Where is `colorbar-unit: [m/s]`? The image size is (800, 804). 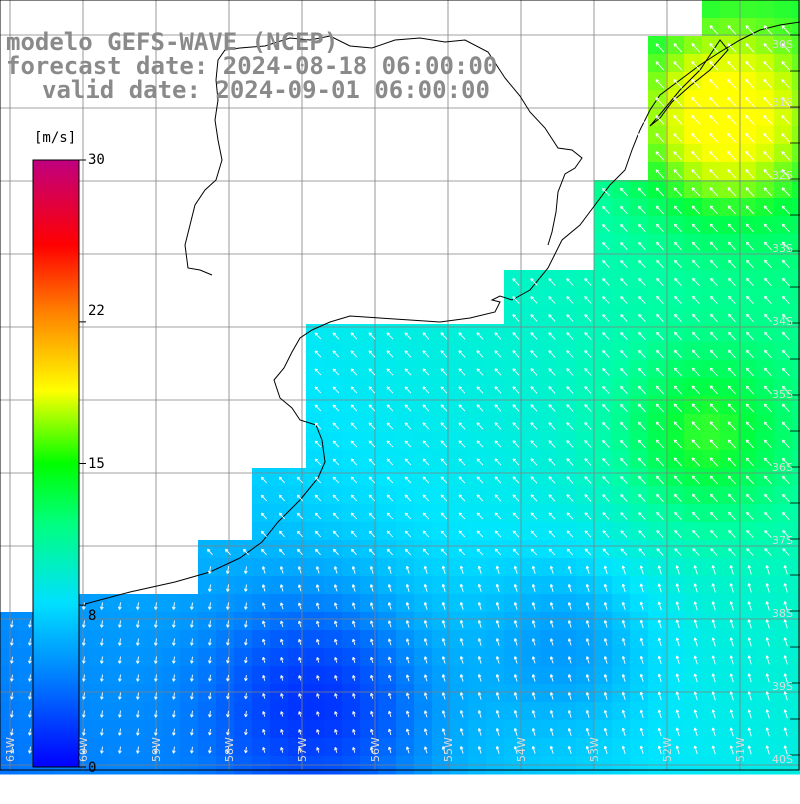 colorbar-unit: [m/s] is located at coordinates (55, 138).